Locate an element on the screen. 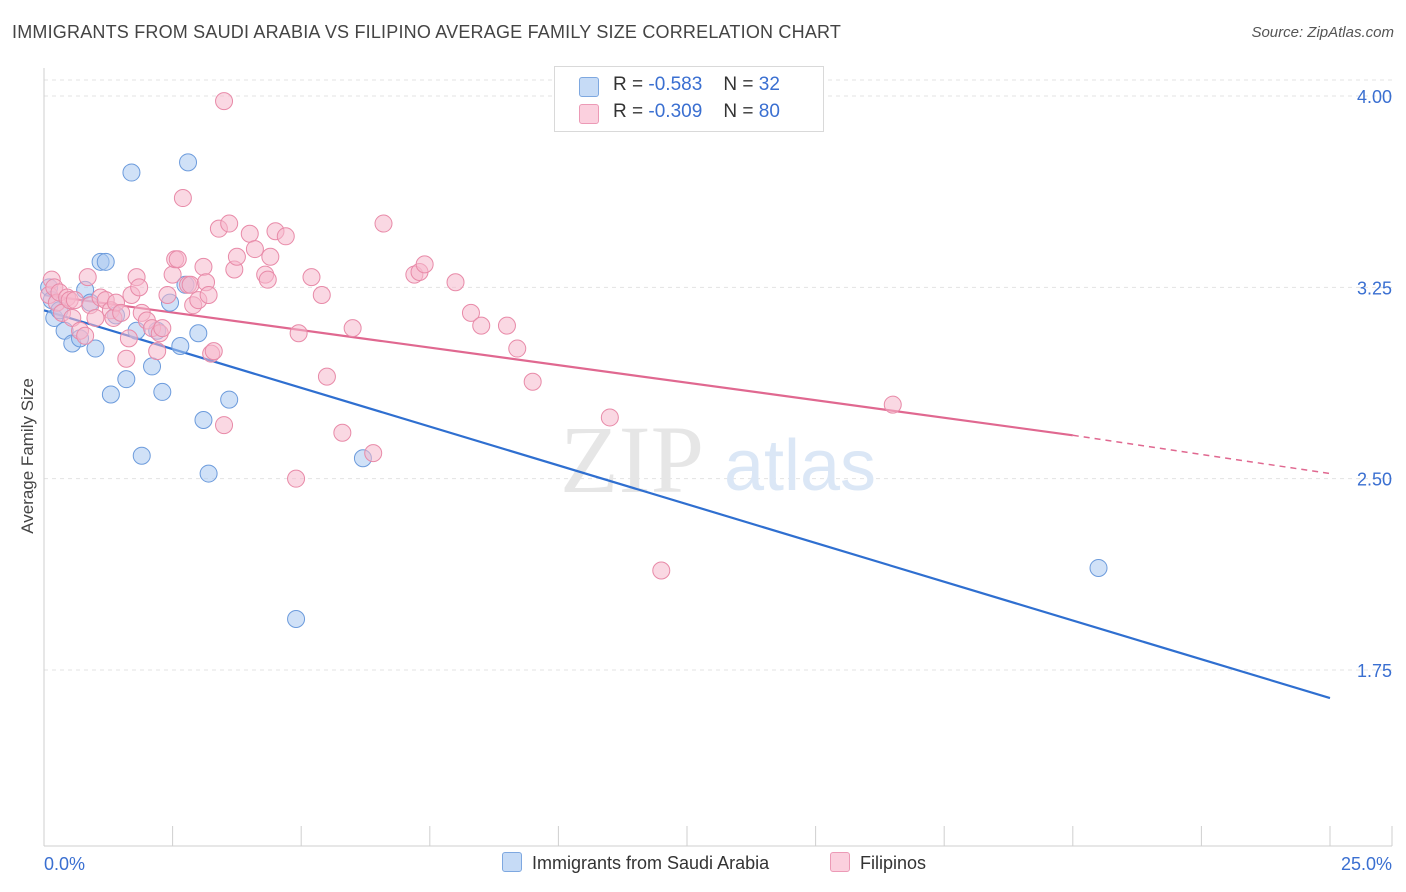 This screenshot has height=892, width=1406. correlation-legend: R = -0.583 N = 32 R = -0.309 N = 80 is located at coordinates (689, 99).